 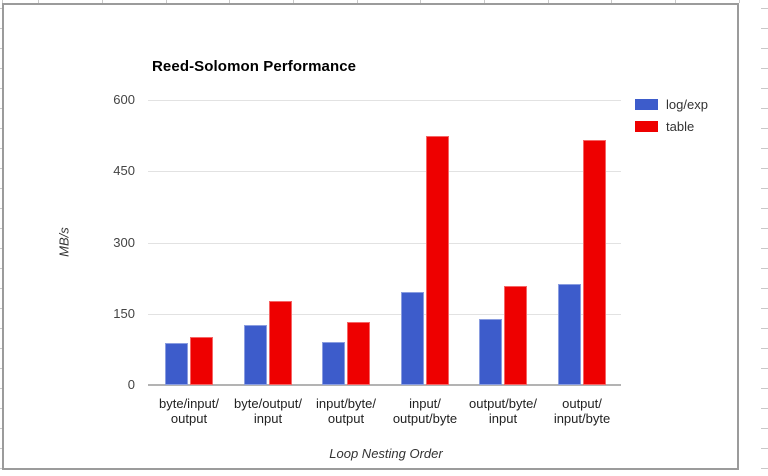 I want to click on chart-title: Reed-Solomon Performance, so click(x=254, y=66).